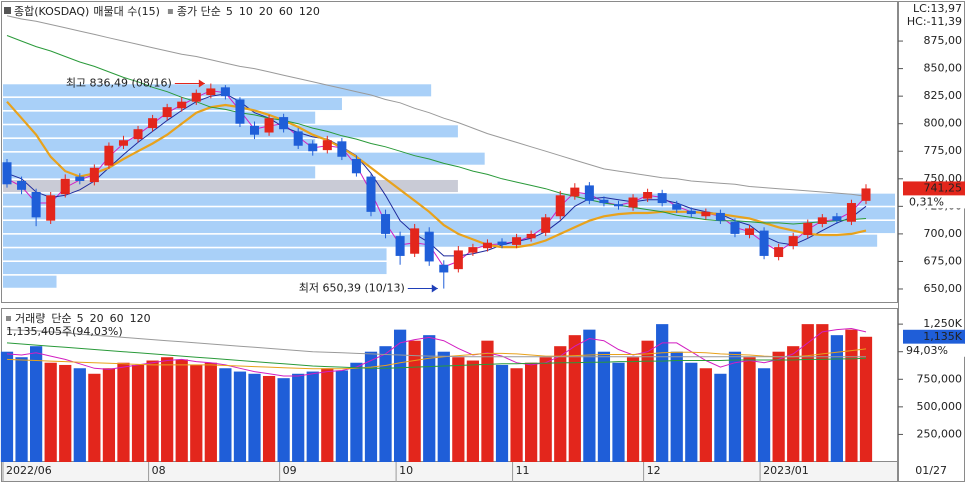 This screenshot has width=966, height=483. What do you see at coordinates (931, 470) in the screenshot?
I see `last-date: 01/27` at bounding box center [931, 470].